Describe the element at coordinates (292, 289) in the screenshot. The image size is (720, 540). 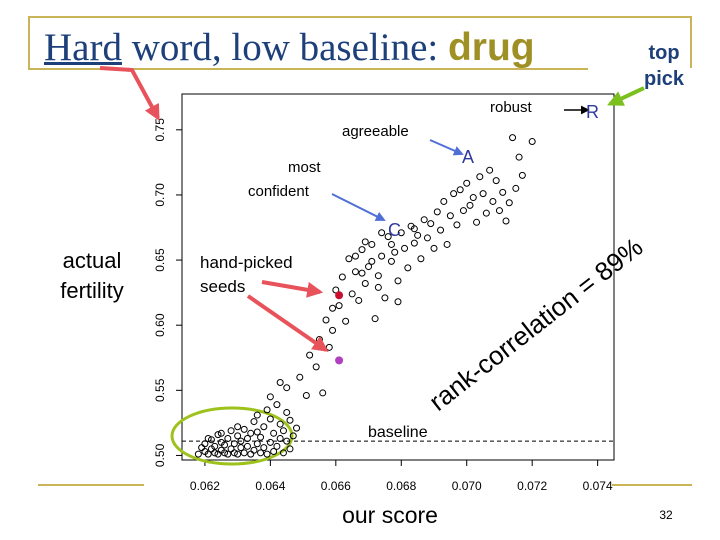
I see `red-arrow-seed-red` at that location.